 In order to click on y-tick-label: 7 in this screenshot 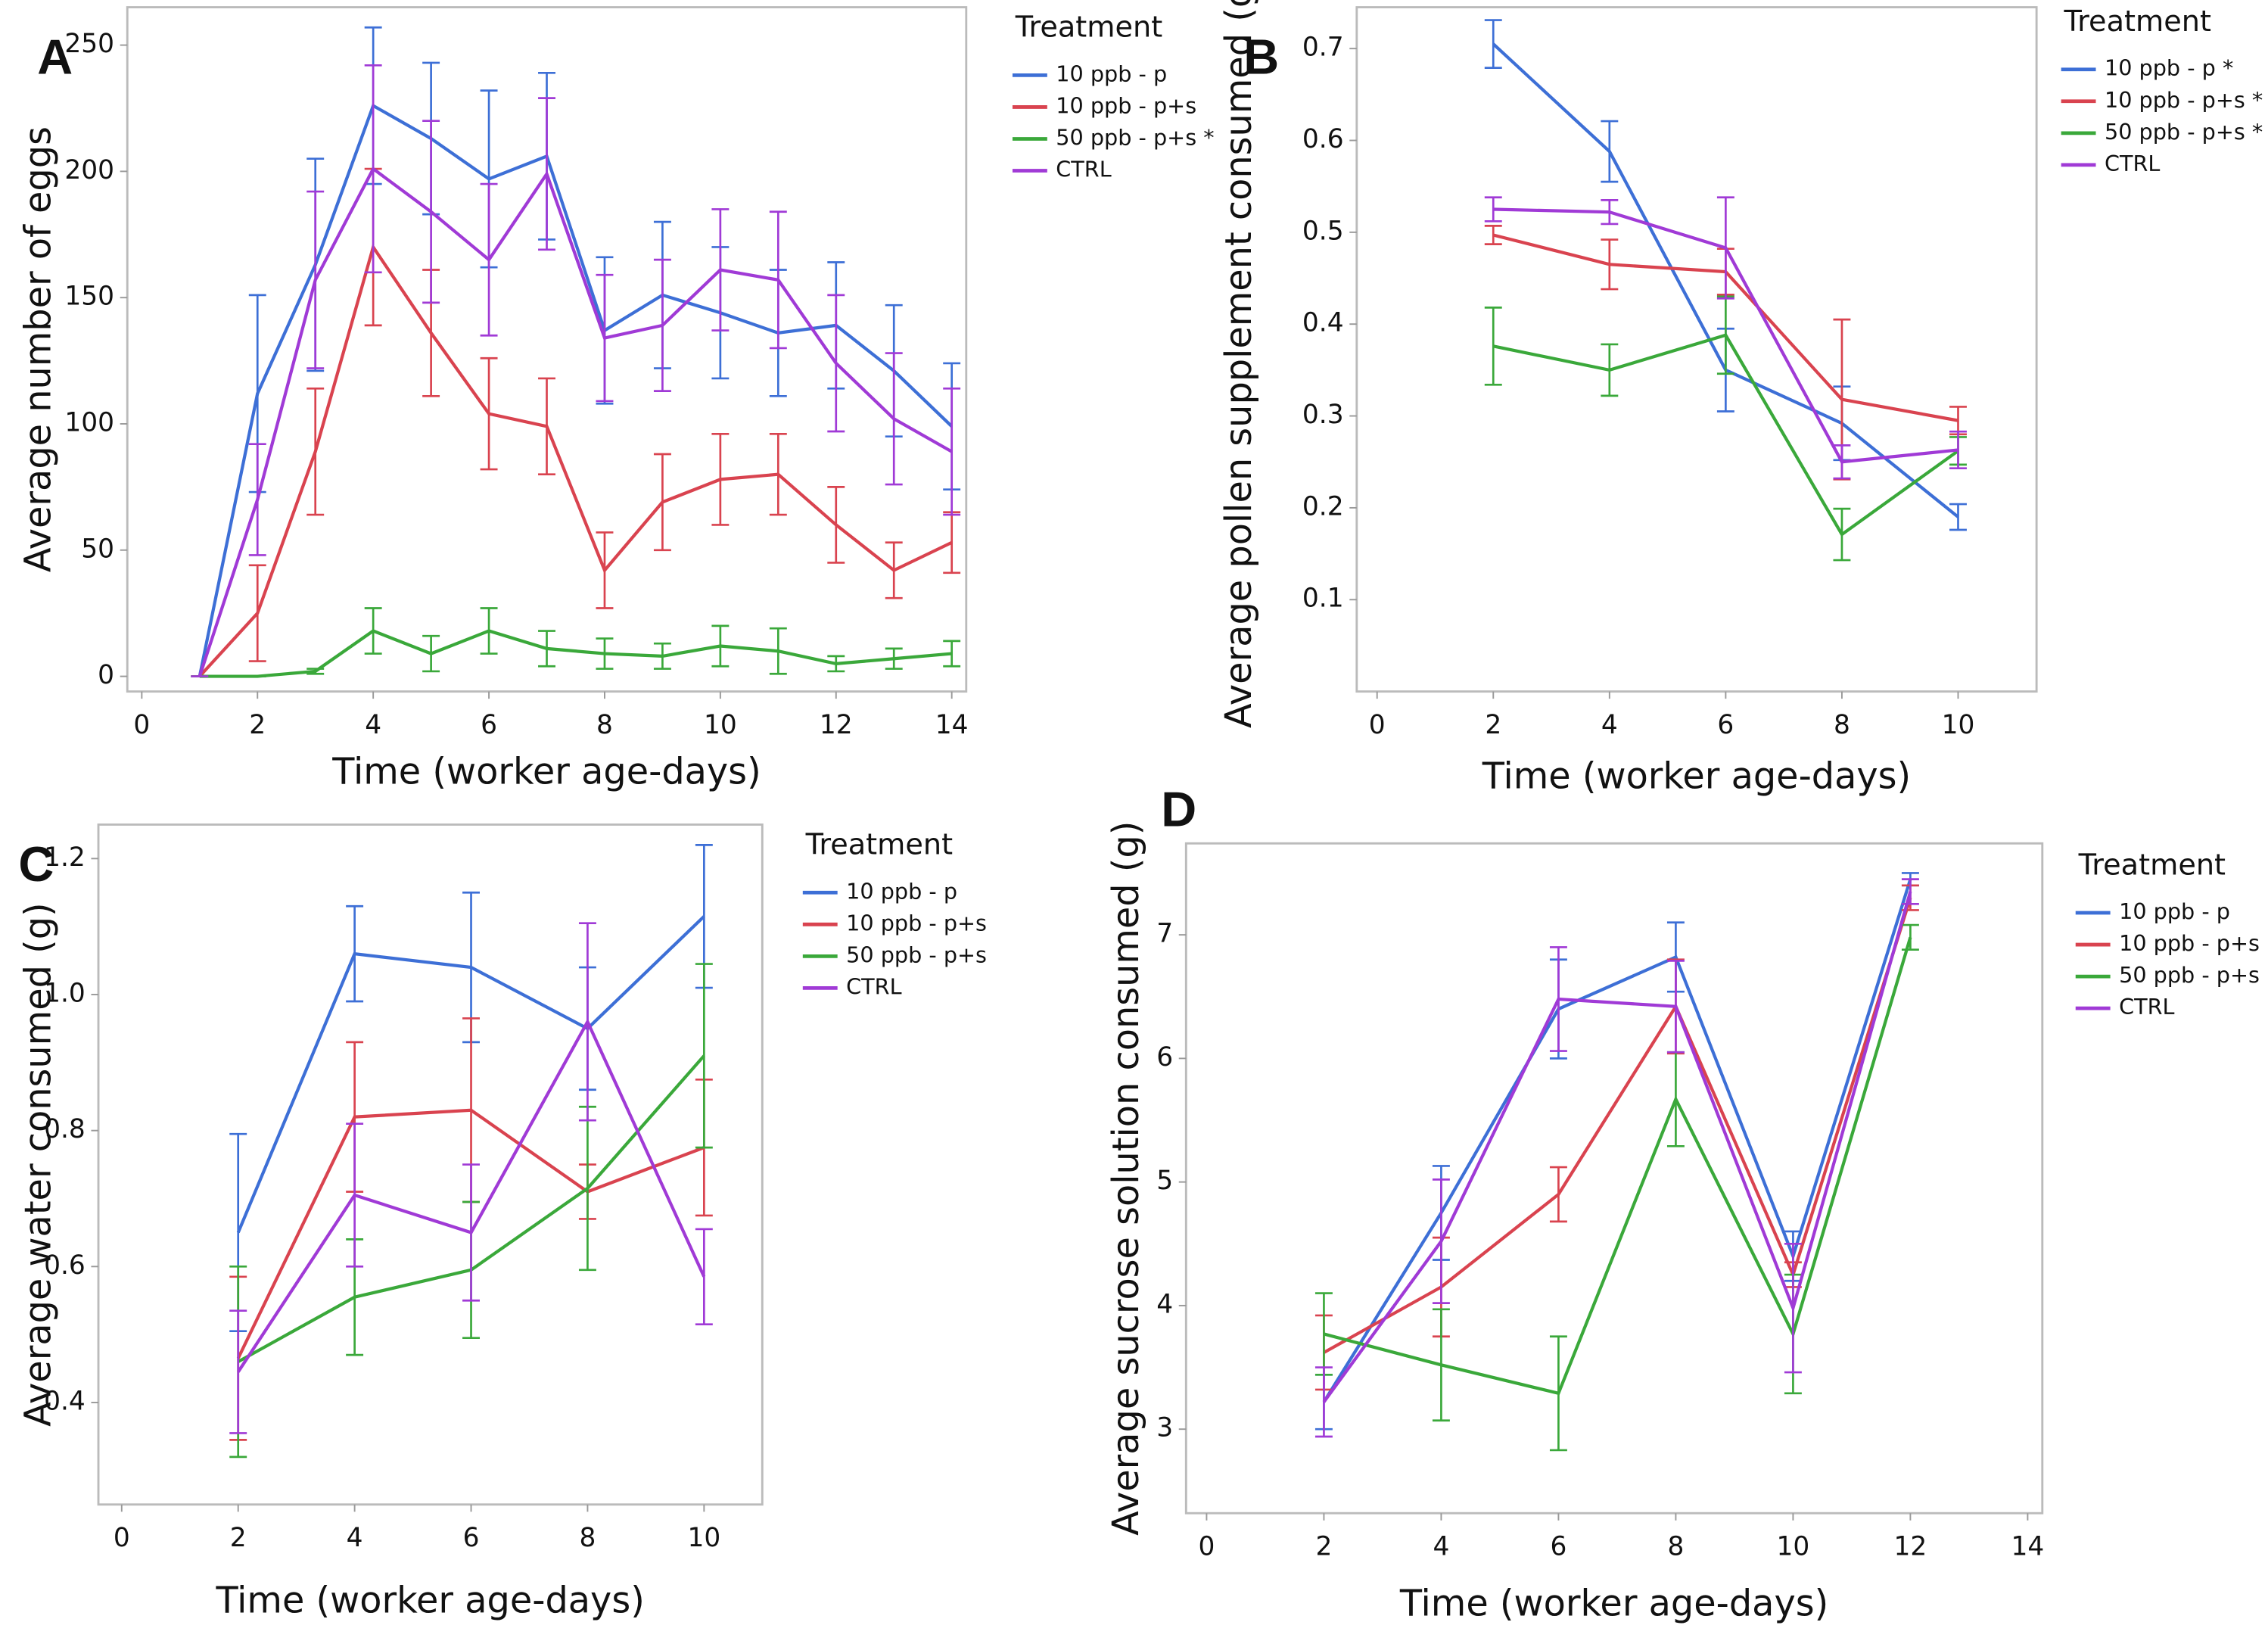, I will do `click(1164, 934)`.